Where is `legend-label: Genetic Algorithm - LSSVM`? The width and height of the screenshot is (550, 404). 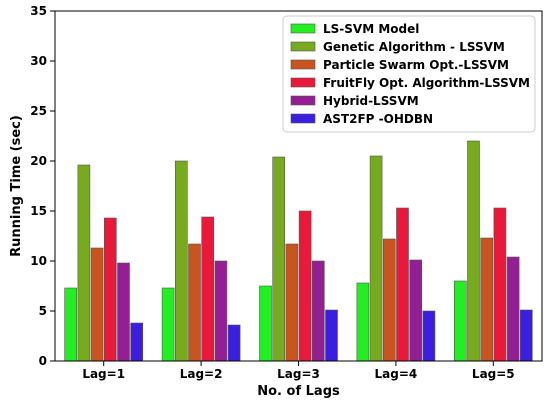 legend-label: Genetic Algorithm - LSSVM is located at coordinates (414, 47).